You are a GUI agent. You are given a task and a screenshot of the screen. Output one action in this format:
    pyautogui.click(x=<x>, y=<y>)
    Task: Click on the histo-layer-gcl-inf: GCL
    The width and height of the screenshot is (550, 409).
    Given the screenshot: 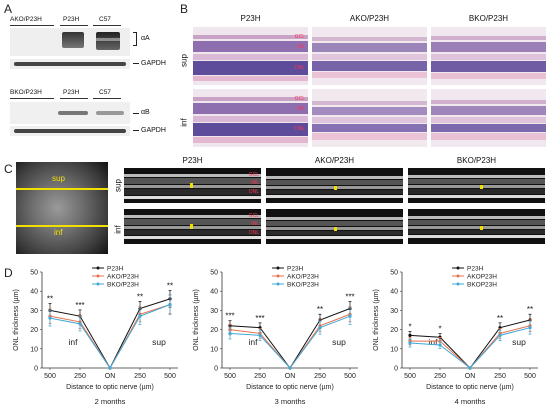 What is the action you would take?
    pyautogui.click(x=299, y=99)
    